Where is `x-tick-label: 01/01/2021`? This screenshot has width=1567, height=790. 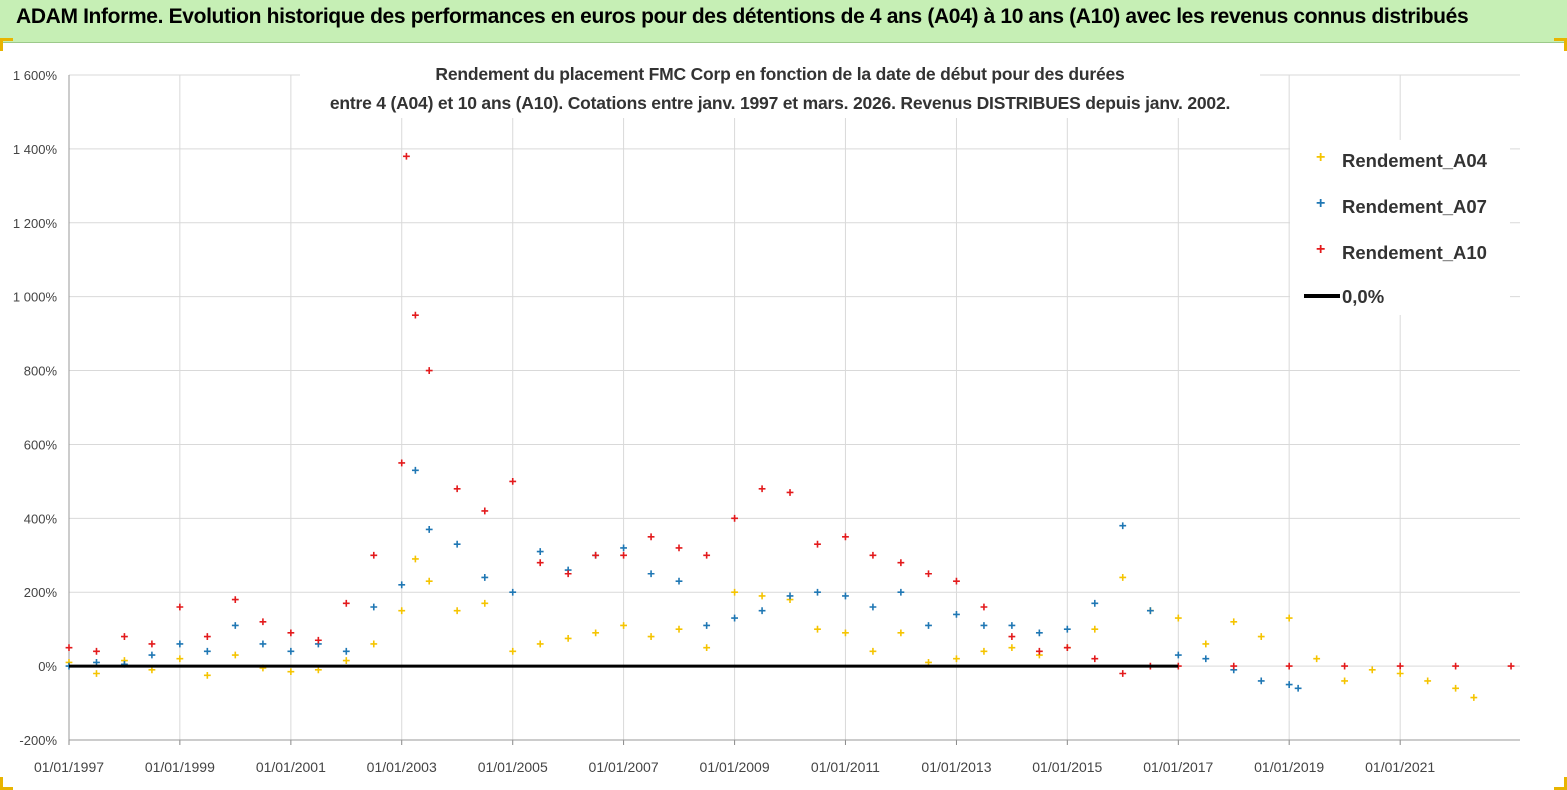 x-tick-label: 01/01/2021 is located at coordinates (1400, 767).